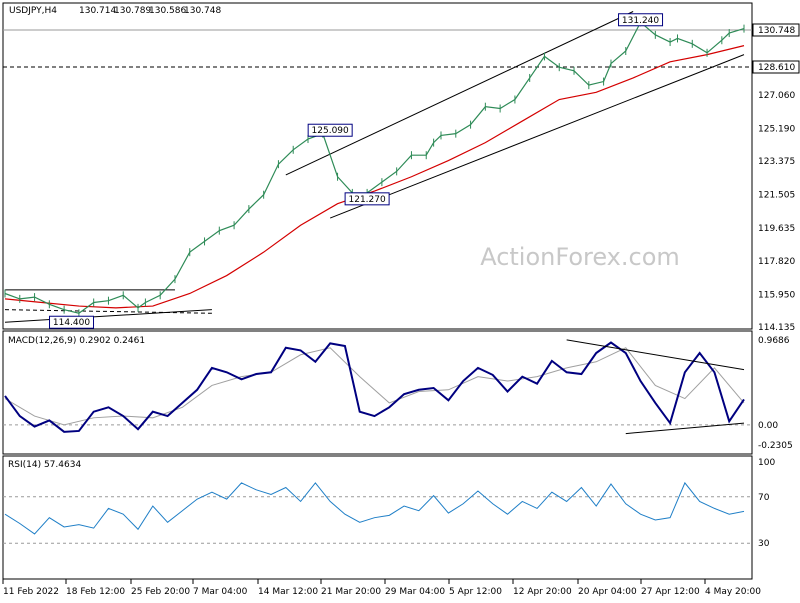  I want to click on price-tick-label: 114.135, so click(776, 328).